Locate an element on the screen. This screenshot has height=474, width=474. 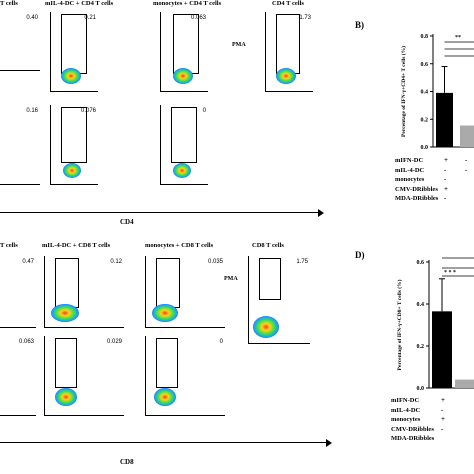
table-d-col1: + - + - is located at coordinates (443, 415).